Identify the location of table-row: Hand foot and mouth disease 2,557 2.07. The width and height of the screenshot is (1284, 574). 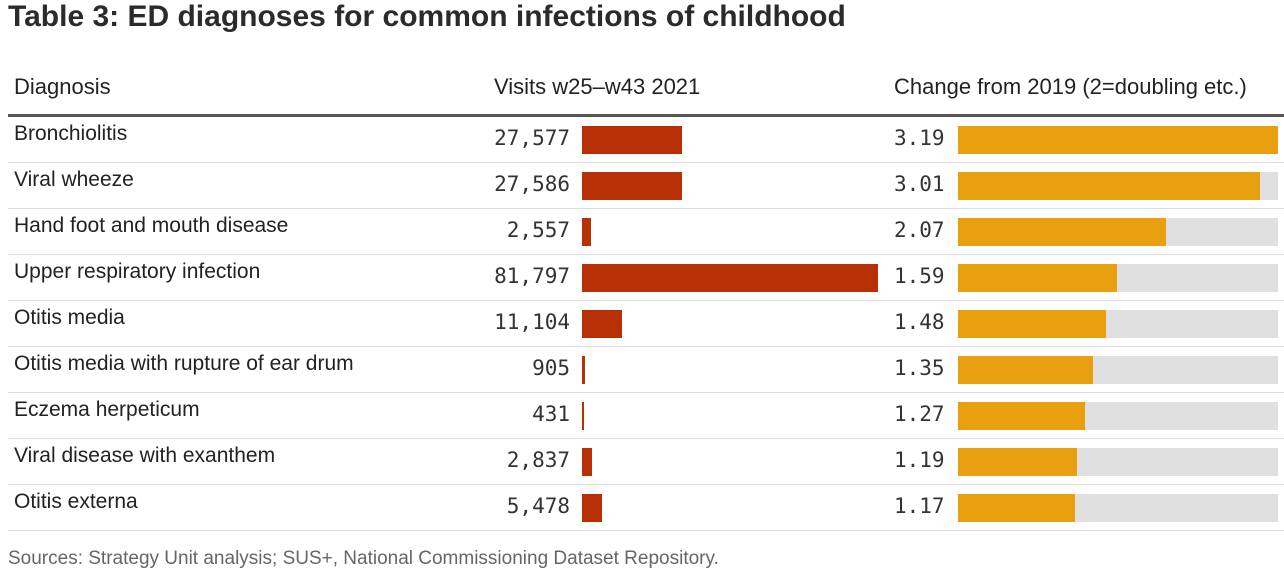
(642, 232).